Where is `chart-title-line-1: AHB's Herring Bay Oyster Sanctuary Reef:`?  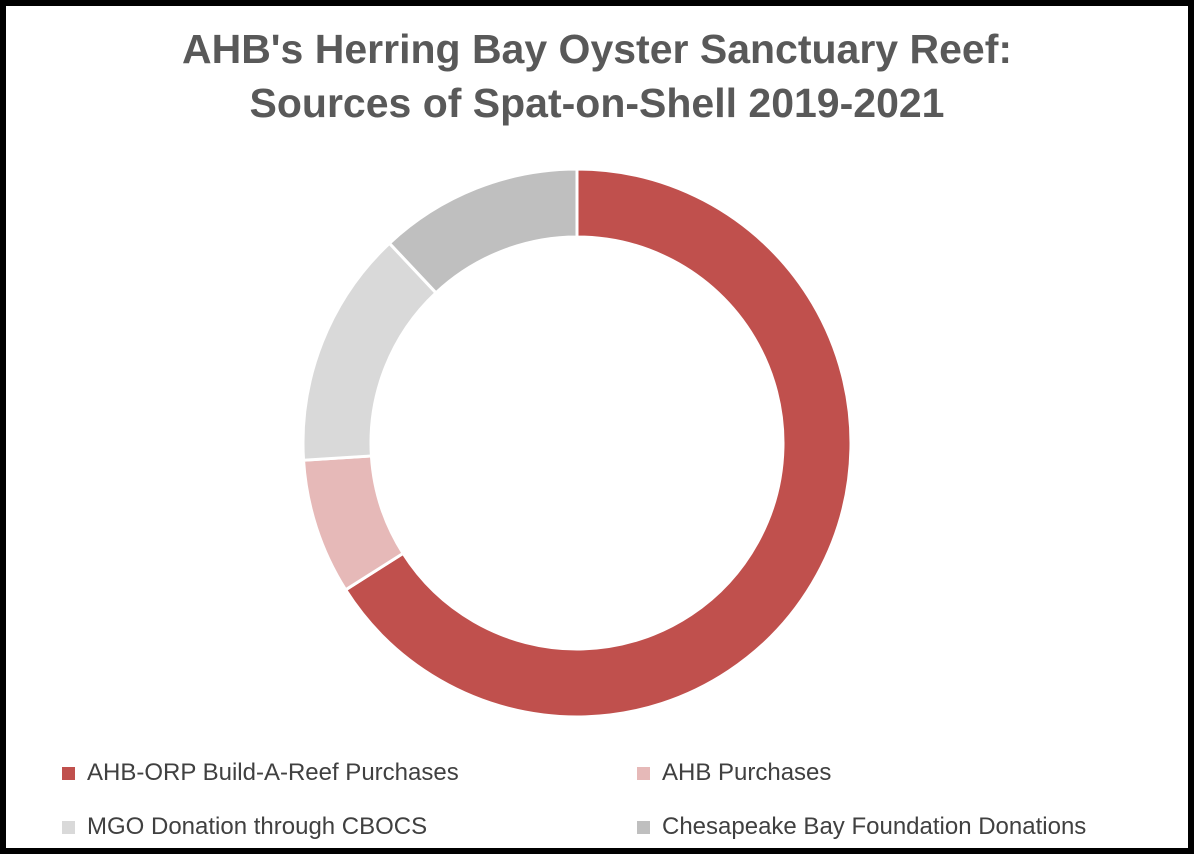 chart-title-line-1: AHB's Herring Bay Oyster Sanctuary Reef: is located at coordinates (597, 49).